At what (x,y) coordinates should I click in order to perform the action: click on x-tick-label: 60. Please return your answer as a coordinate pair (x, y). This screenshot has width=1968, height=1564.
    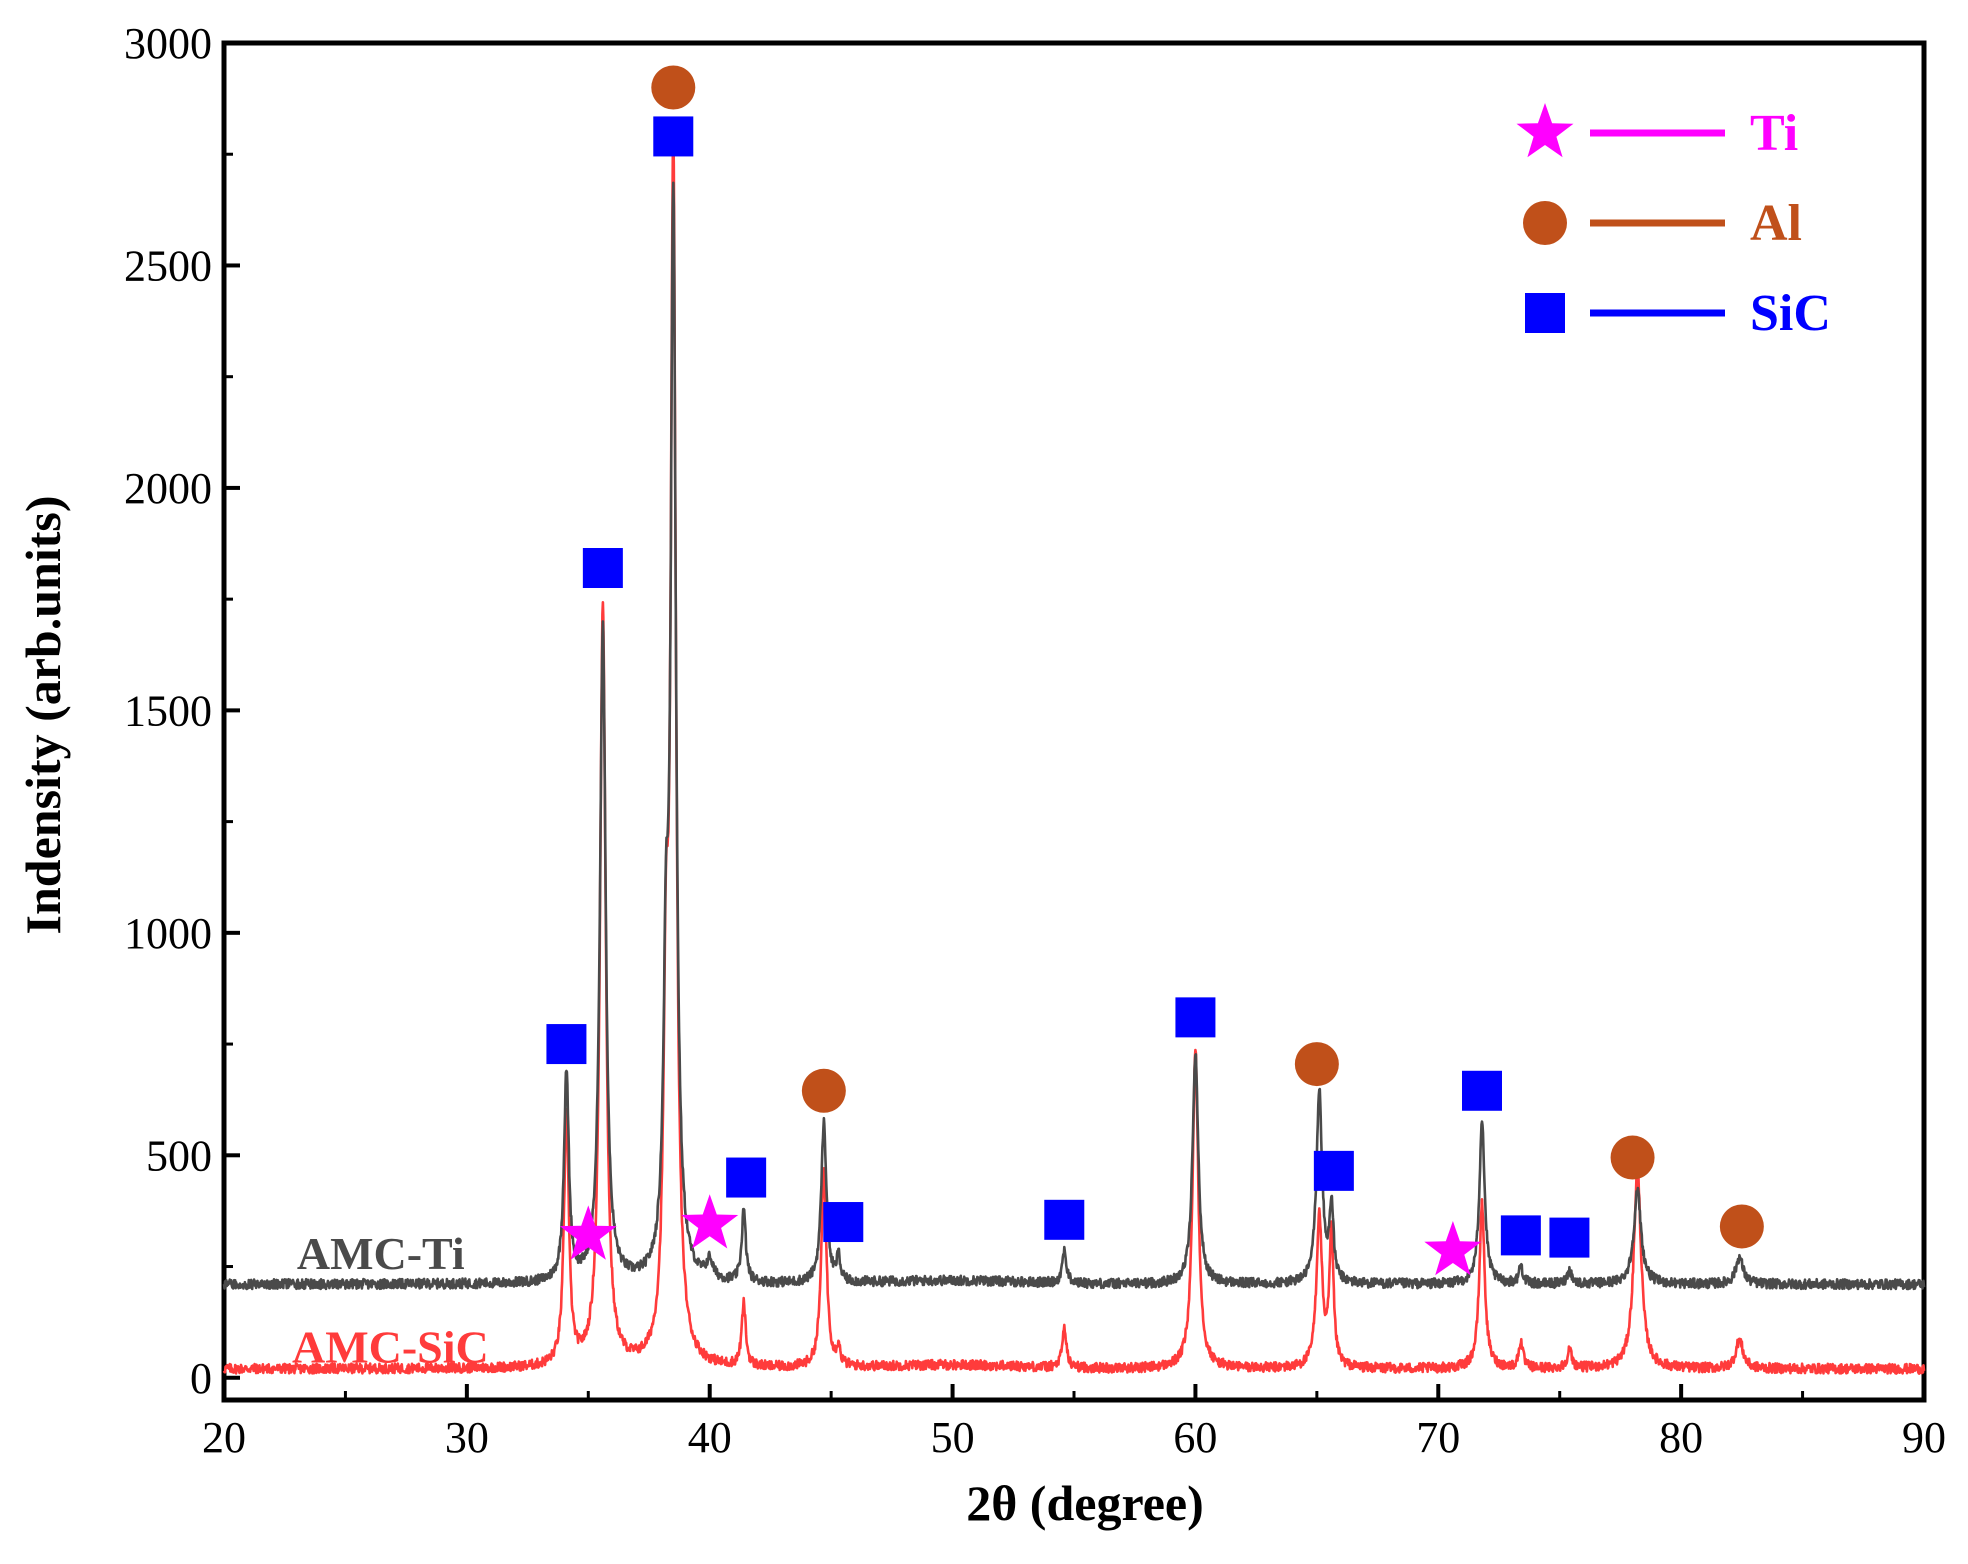
    Looking at the image, I should click on (1195, 1437).